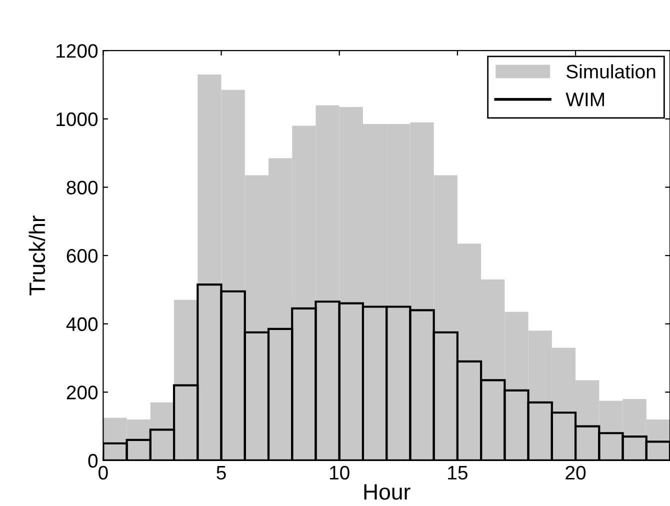  I want to click on x-tick-label: 10, so click(340, 473).